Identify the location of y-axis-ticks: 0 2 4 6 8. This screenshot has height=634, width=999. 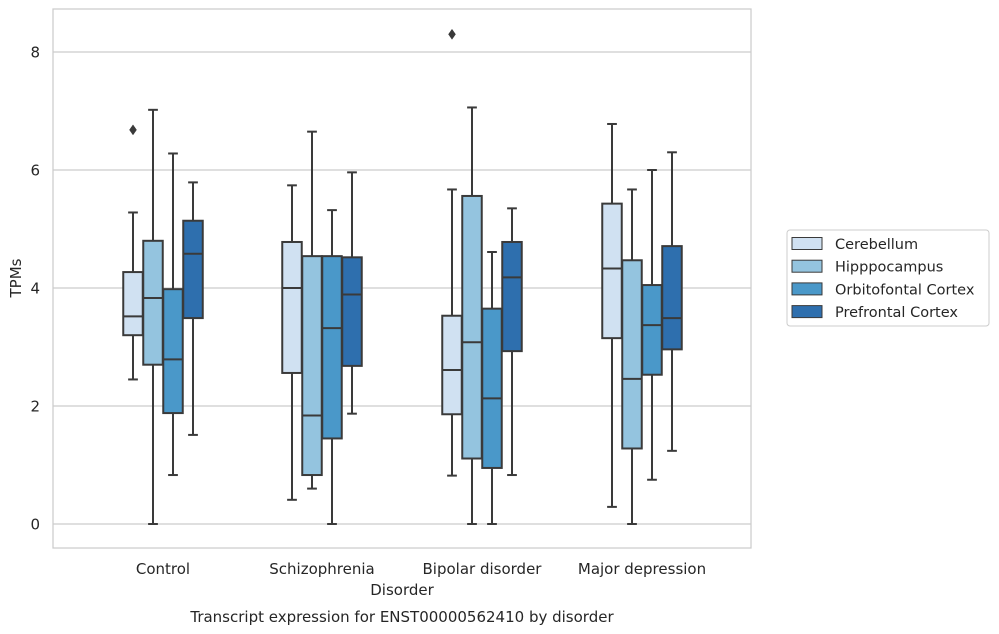
(35, 289).